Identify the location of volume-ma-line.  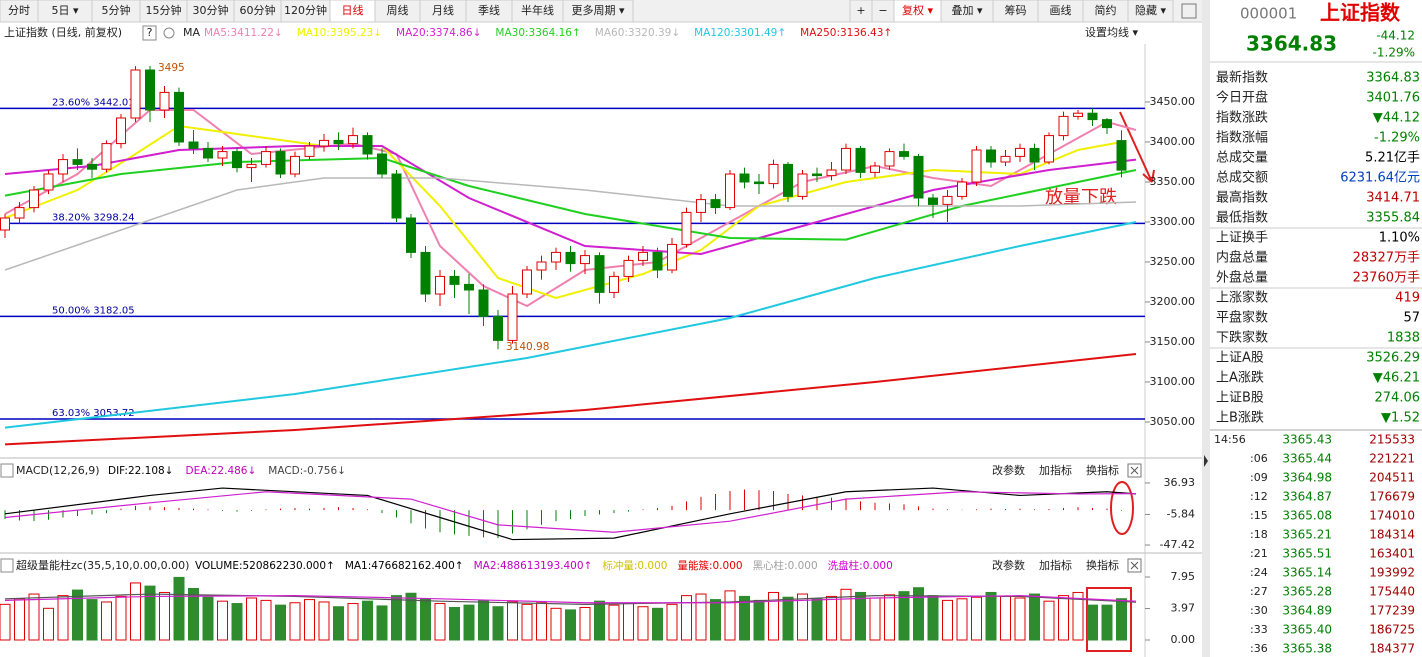
(570, 599).